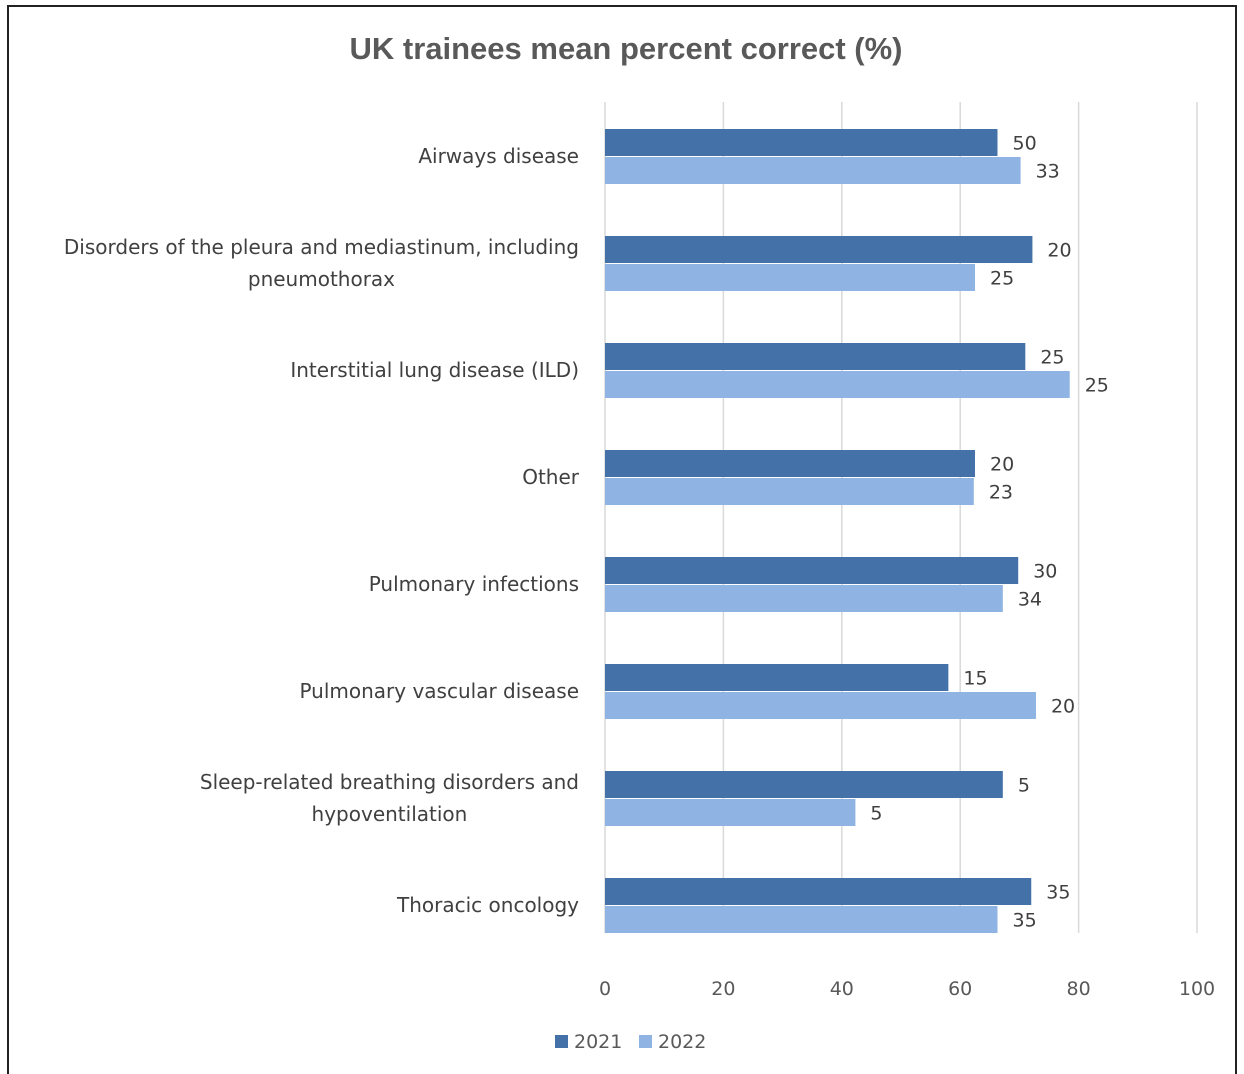  What do you see at coordinates (907, 989) in the screenshot?
I see `x-axis-ticks: 0 20 40 60 80 100` at bounding box center [907, 989].